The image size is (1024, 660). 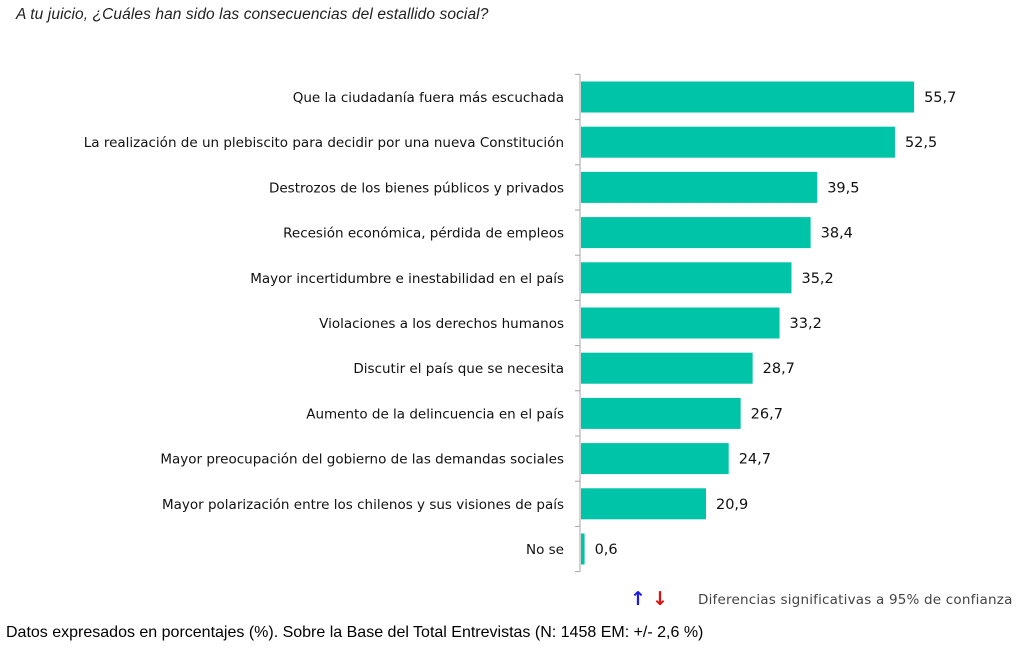 I want to click on value-label: 26,7, so click(x=767, y=414).